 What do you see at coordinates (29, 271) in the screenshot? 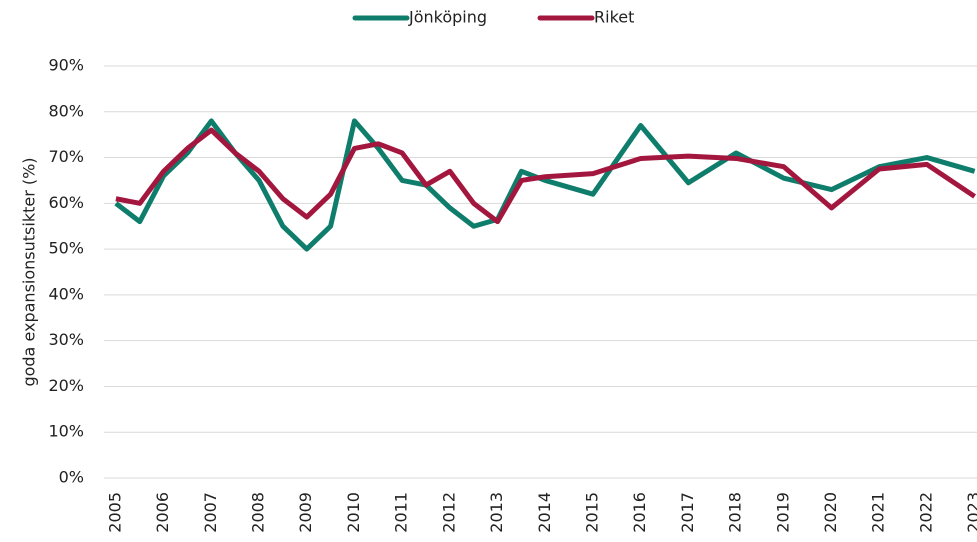
I see `y-axis-label: goda expansionsutsikter (%)` at bounding box center [29, 271].